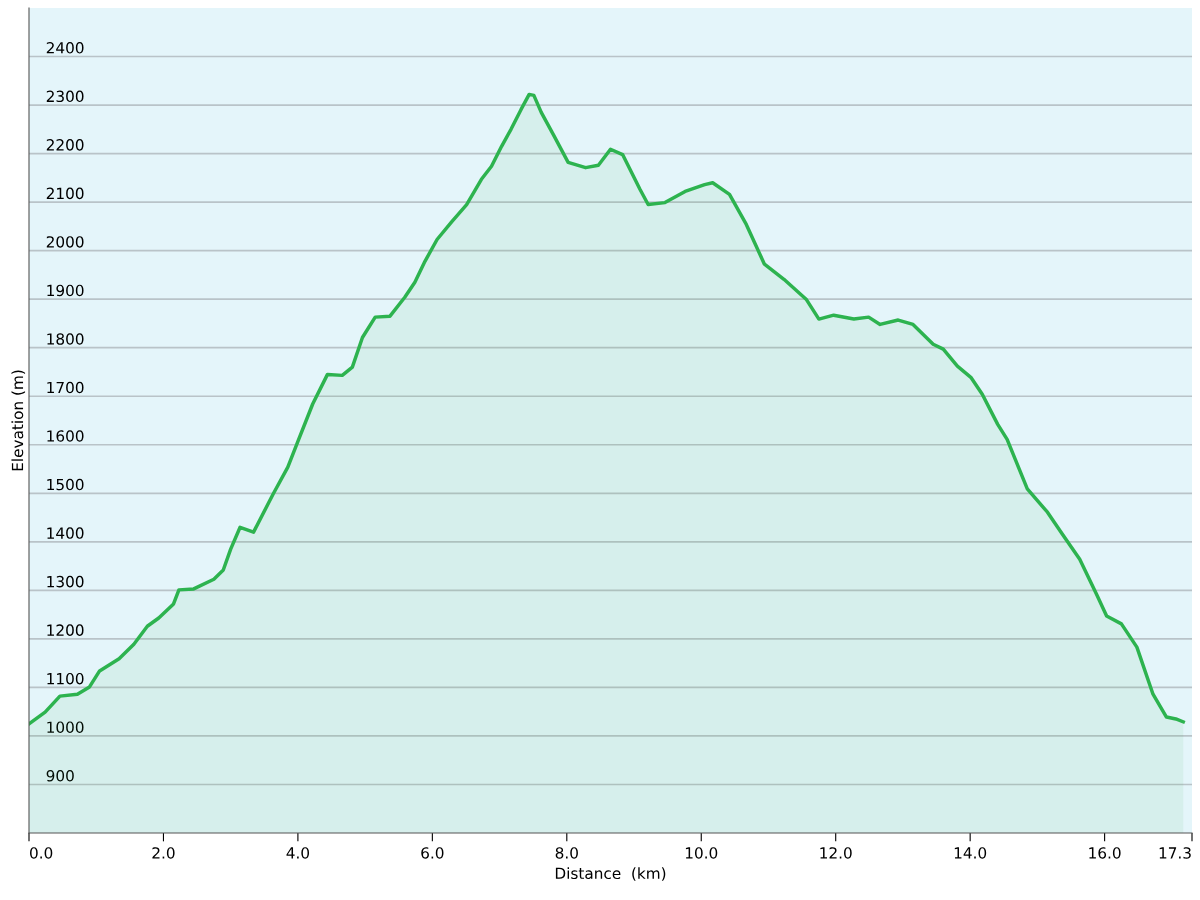  I want to click on y-tick-label: 1400, so click(65, 533).